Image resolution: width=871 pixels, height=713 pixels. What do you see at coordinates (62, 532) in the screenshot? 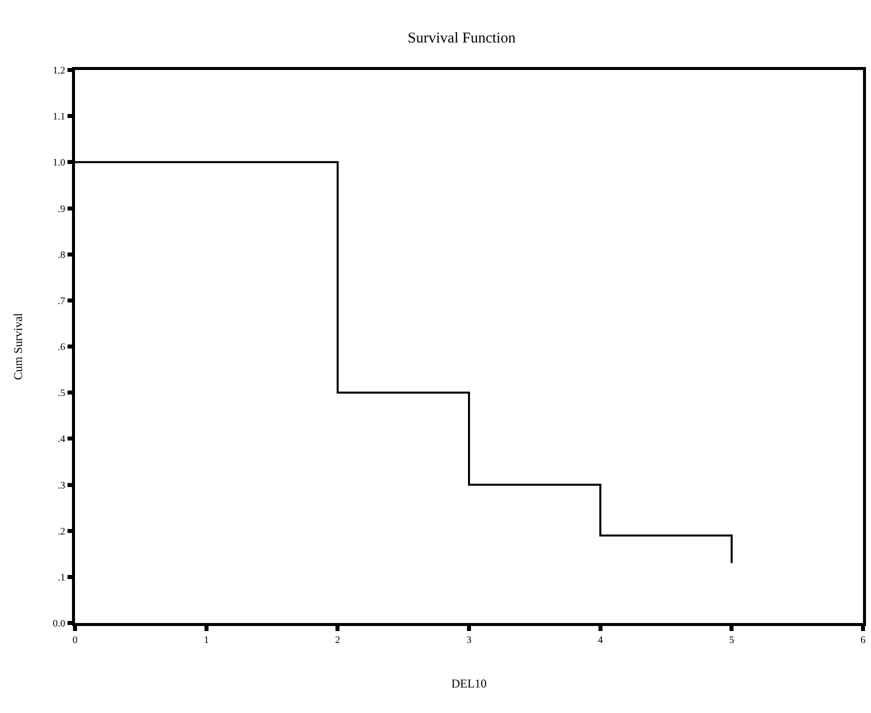
I see `y-tick-label: .2` at bounding box center [62, 532].